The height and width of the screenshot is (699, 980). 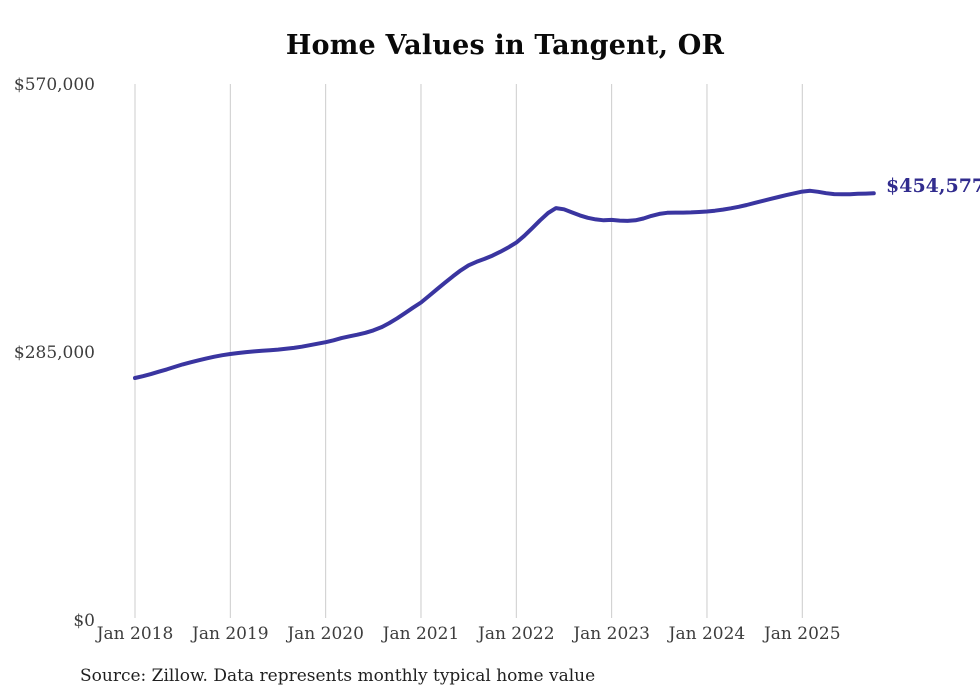 What do you see at coordinates (230, 634) in the screenshot?
I see `x-tick-label-jan-2019: Jan 2019` at bounding box center [230, 634].